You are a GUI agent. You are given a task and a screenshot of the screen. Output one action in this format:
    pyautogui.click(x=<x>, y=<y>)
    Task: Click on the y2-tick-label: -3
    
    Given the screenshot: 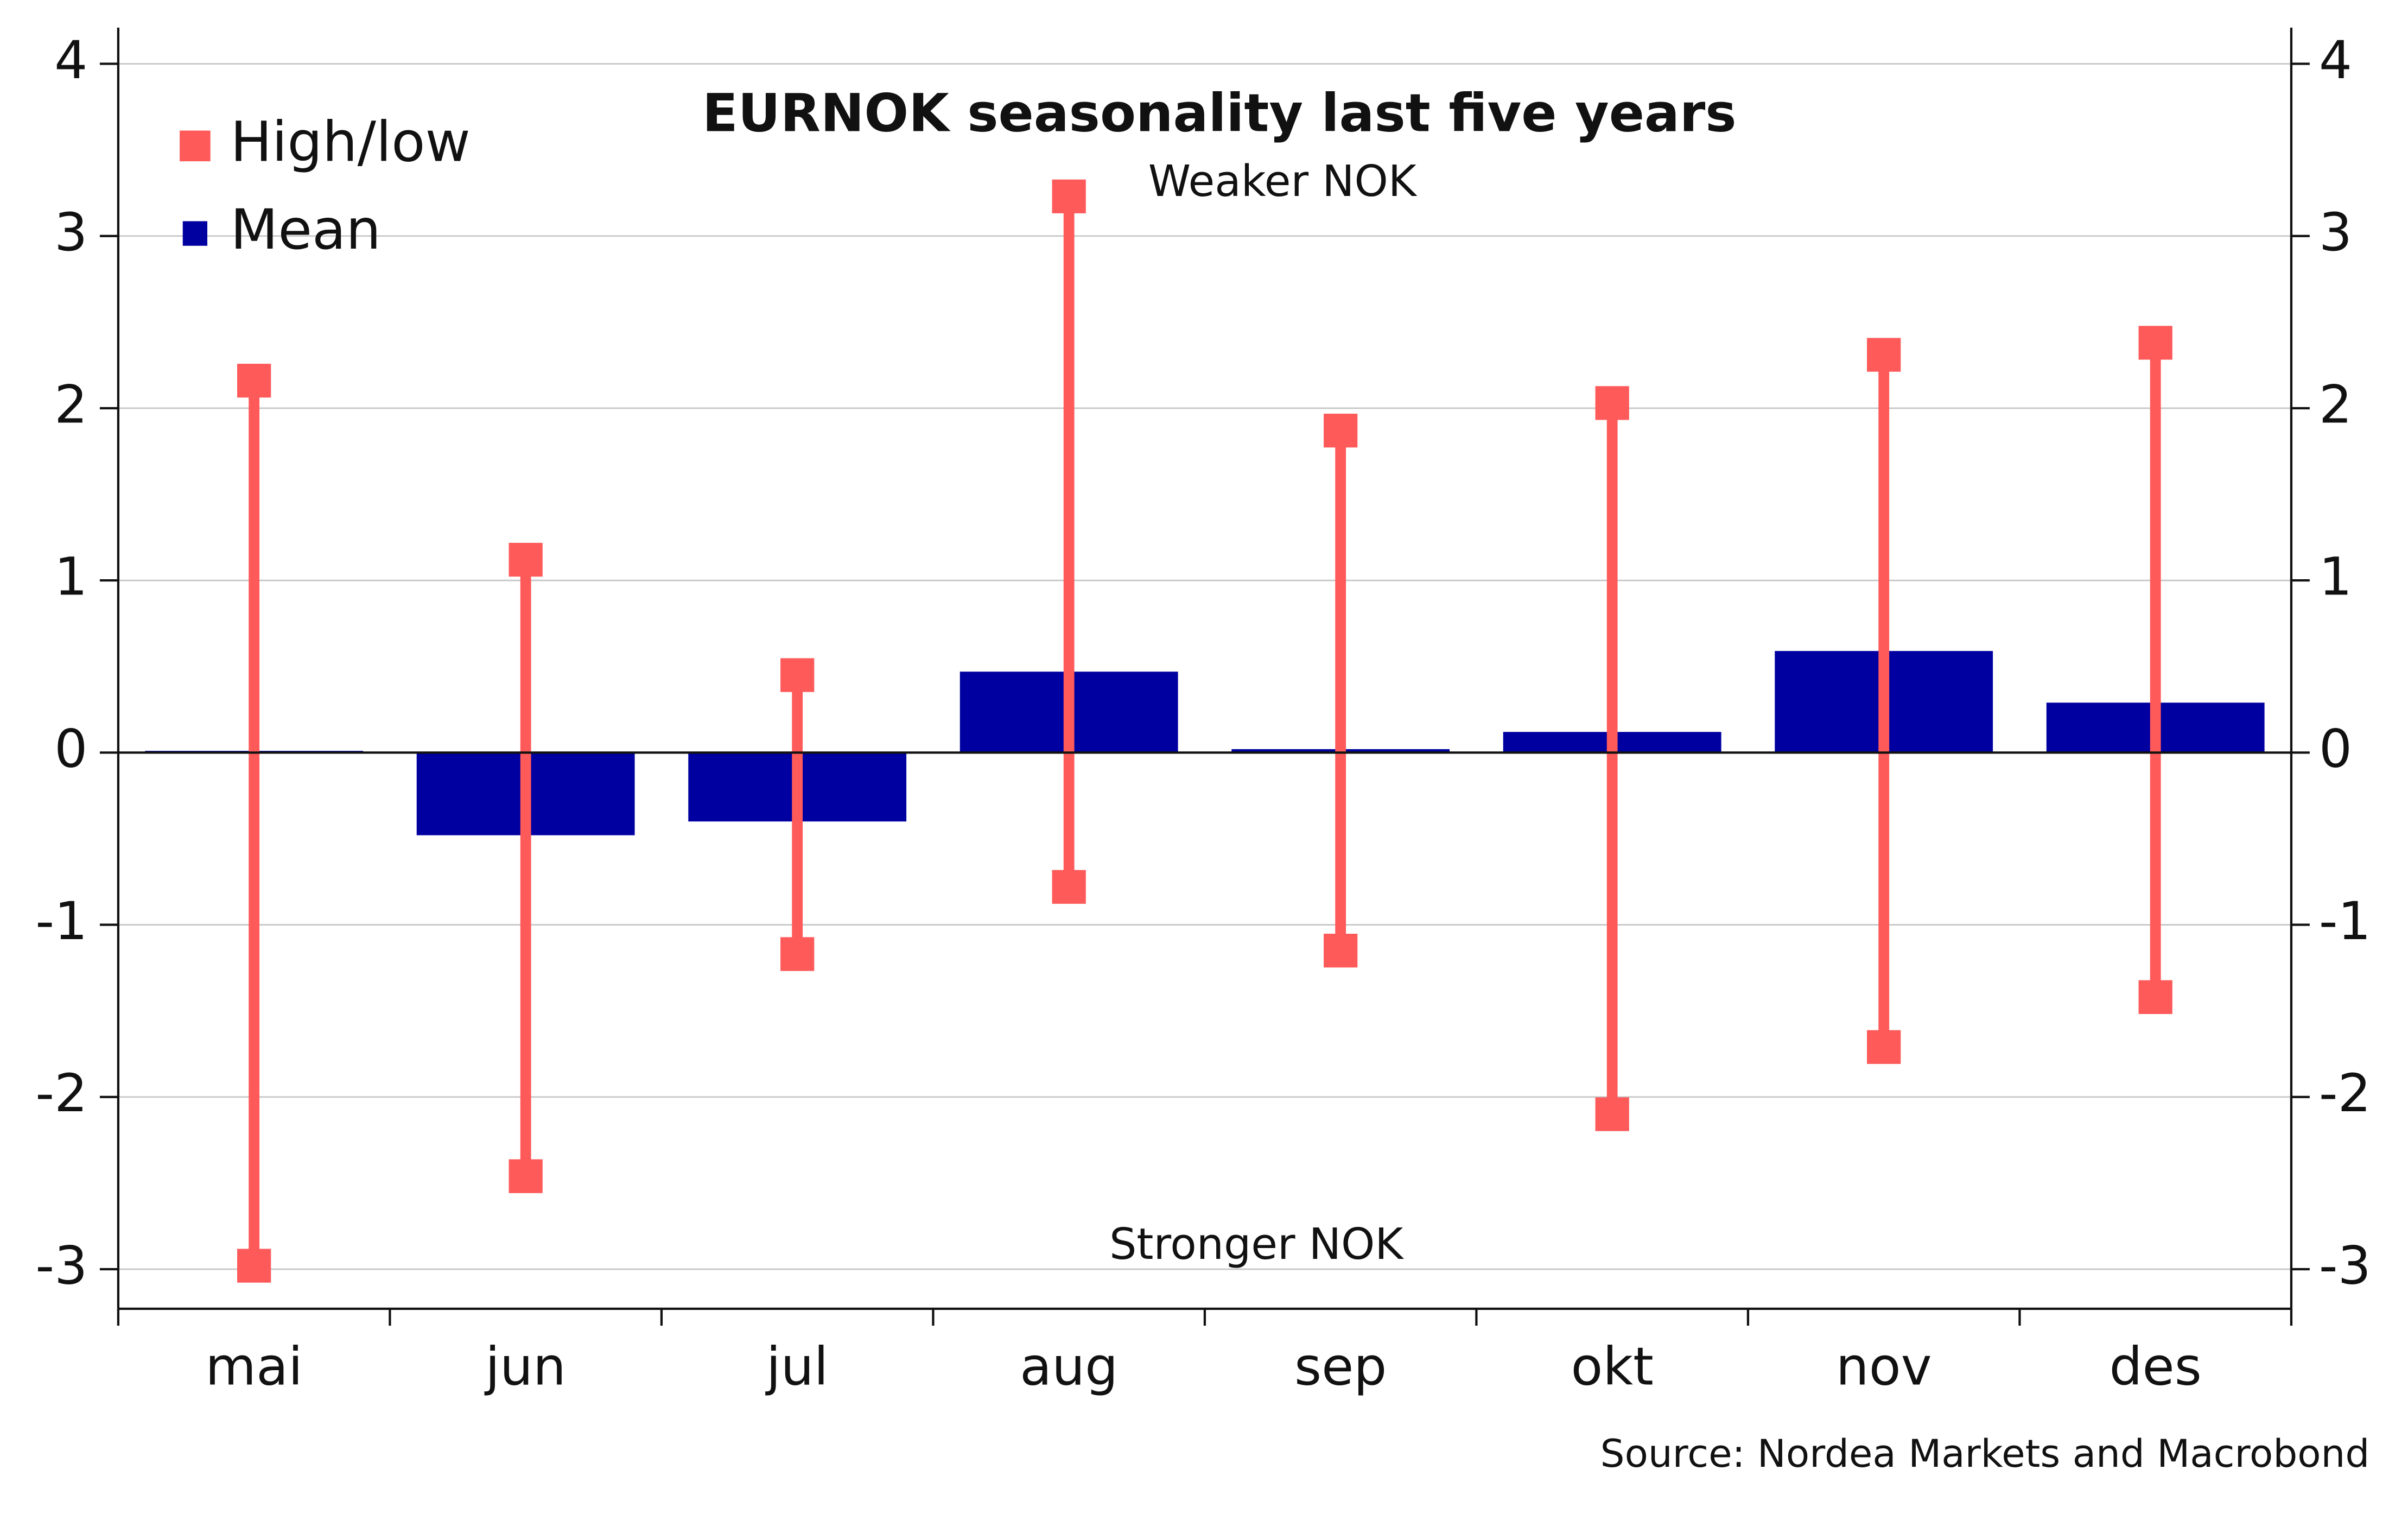 What is the action you would take?
    pyautogui.click(x=2345, y=1265)
    